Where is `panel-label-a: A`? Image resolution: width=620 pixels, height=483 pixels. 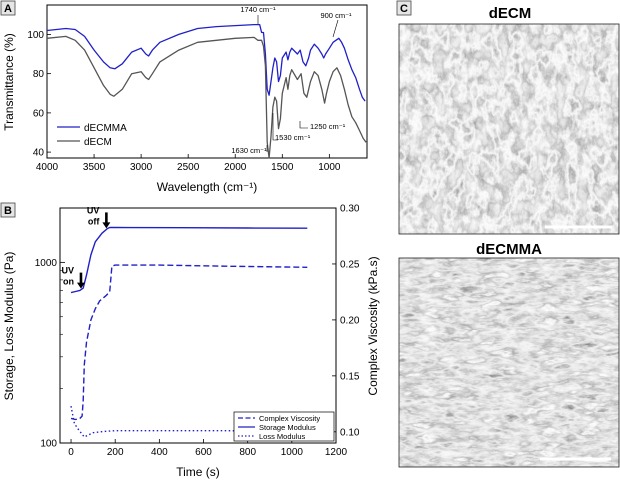 panel-label-a: A is located at coordinates (8, 8).